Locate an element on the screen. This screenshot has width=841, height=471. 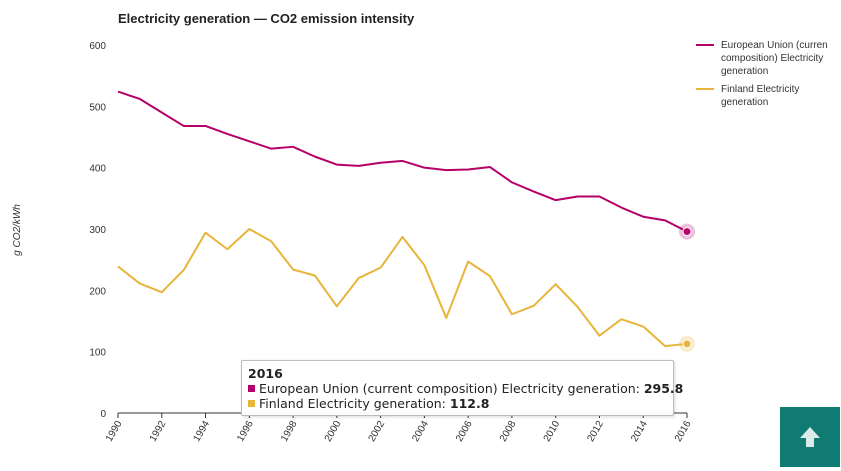
tooltip-finland-swatch is located at coordinates (251, 403).